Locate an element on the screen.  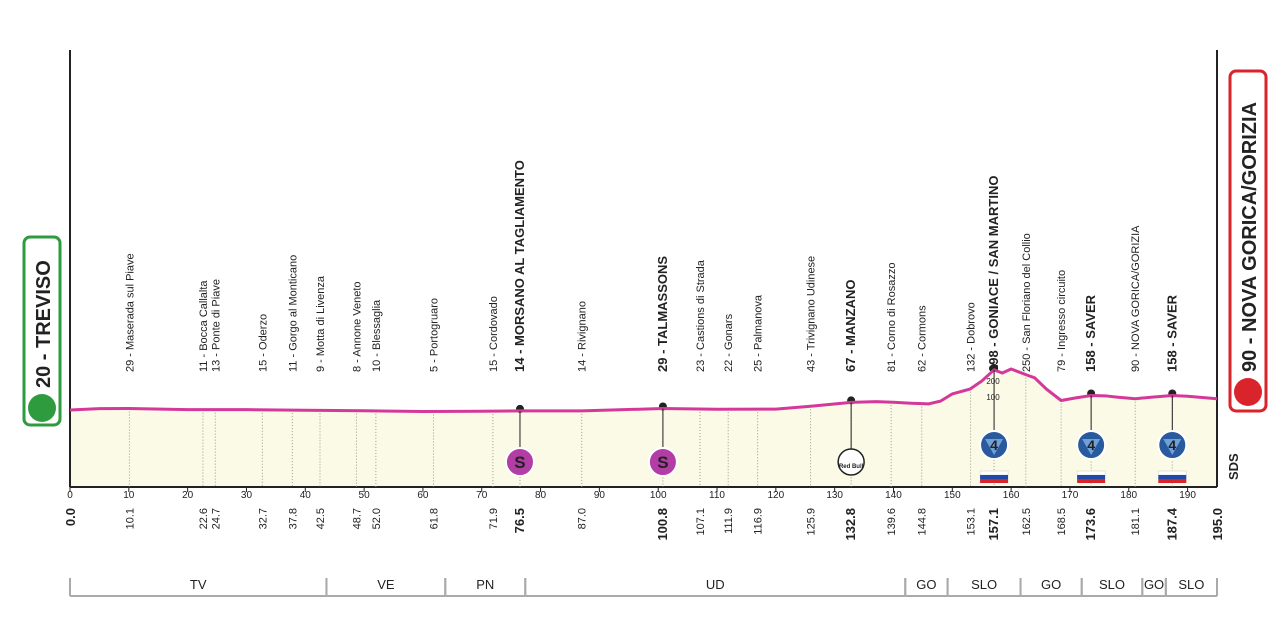
x-tick-label: 40 is located at coordinates (306, 495).